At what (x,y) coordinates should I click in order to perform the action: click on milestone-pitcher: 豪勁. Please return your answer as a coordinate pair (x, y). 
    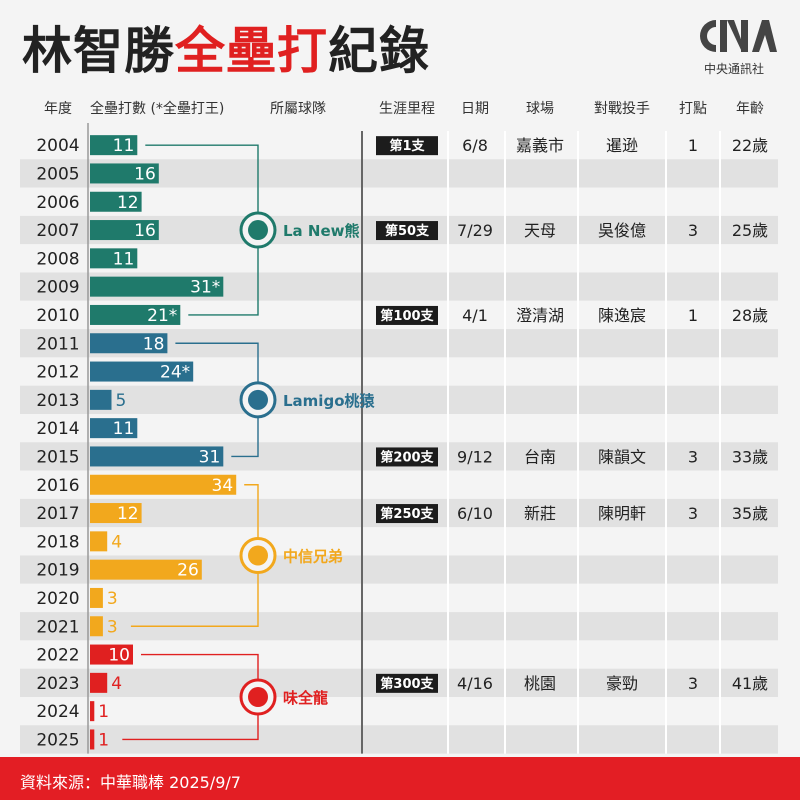
    Looking at the image, I should click on (622, 683).